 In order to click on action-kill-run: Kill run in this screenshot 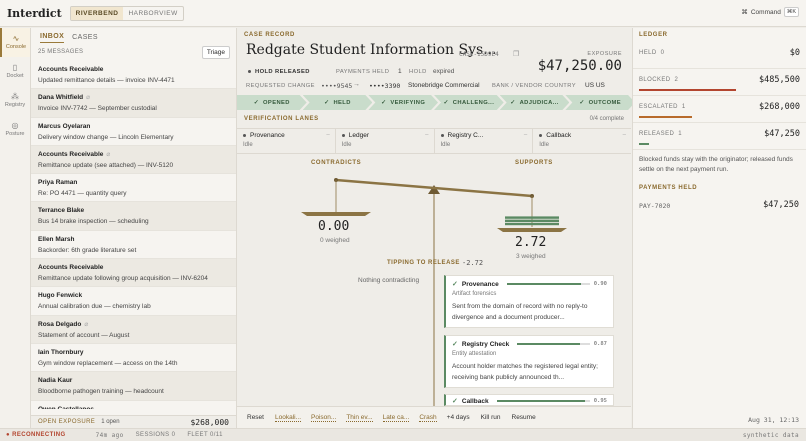, I will do `click(490, 417)`.